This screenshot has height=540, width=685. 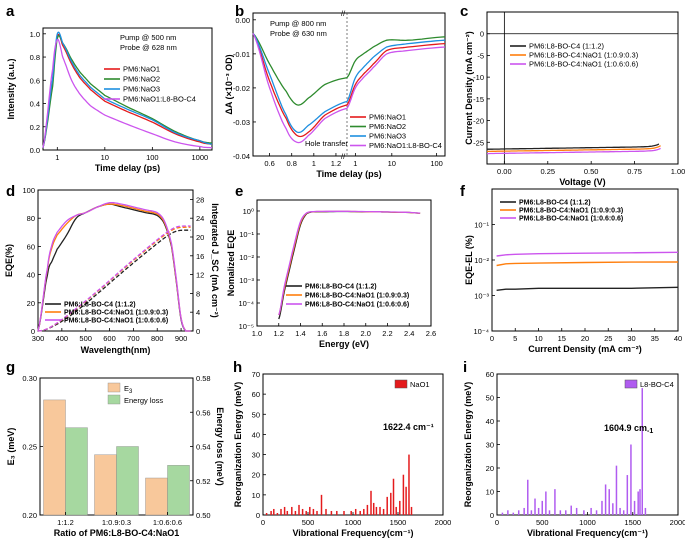 I want to click on legend-entry: Energy loss, so click(x=143, y=400).